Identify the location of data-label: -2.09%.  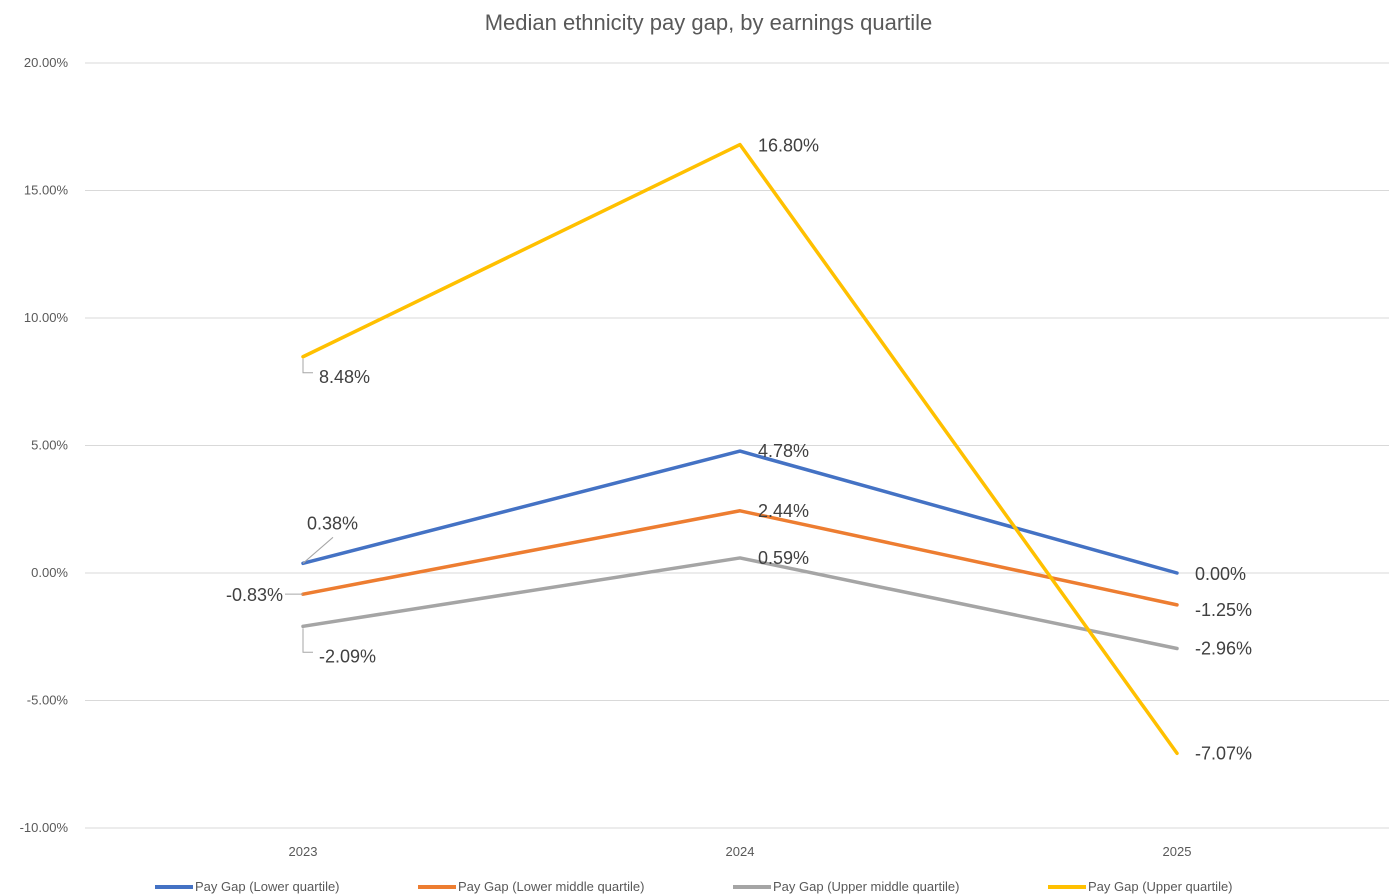
(347, 656).